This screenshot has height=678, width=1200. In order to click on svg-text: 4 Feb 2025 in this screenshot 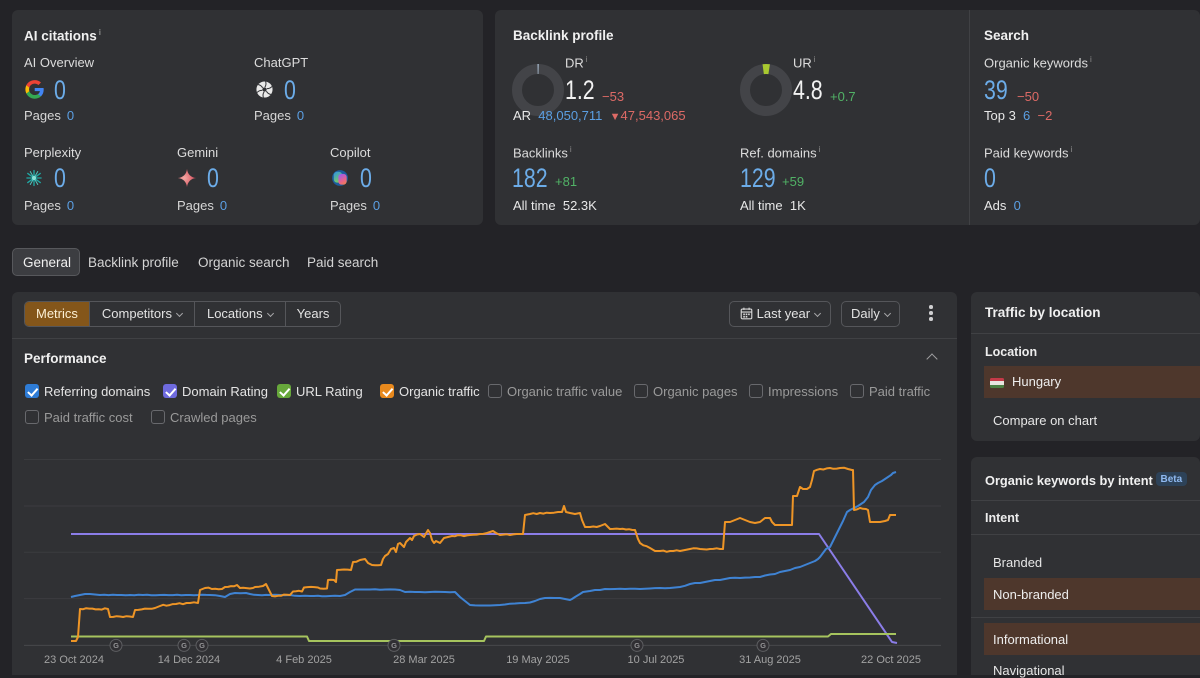, I will do `click(304, 660)`.